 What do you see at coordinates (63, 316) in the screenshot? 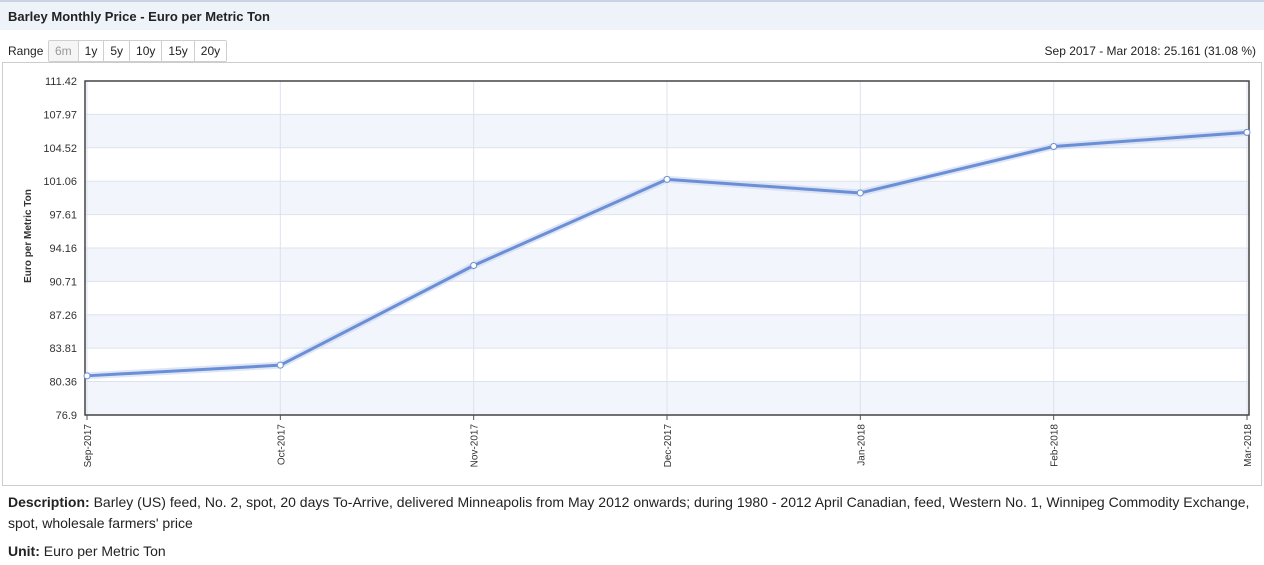
I see `y-tick-label: 87.26` at bounding box center [63, 316].